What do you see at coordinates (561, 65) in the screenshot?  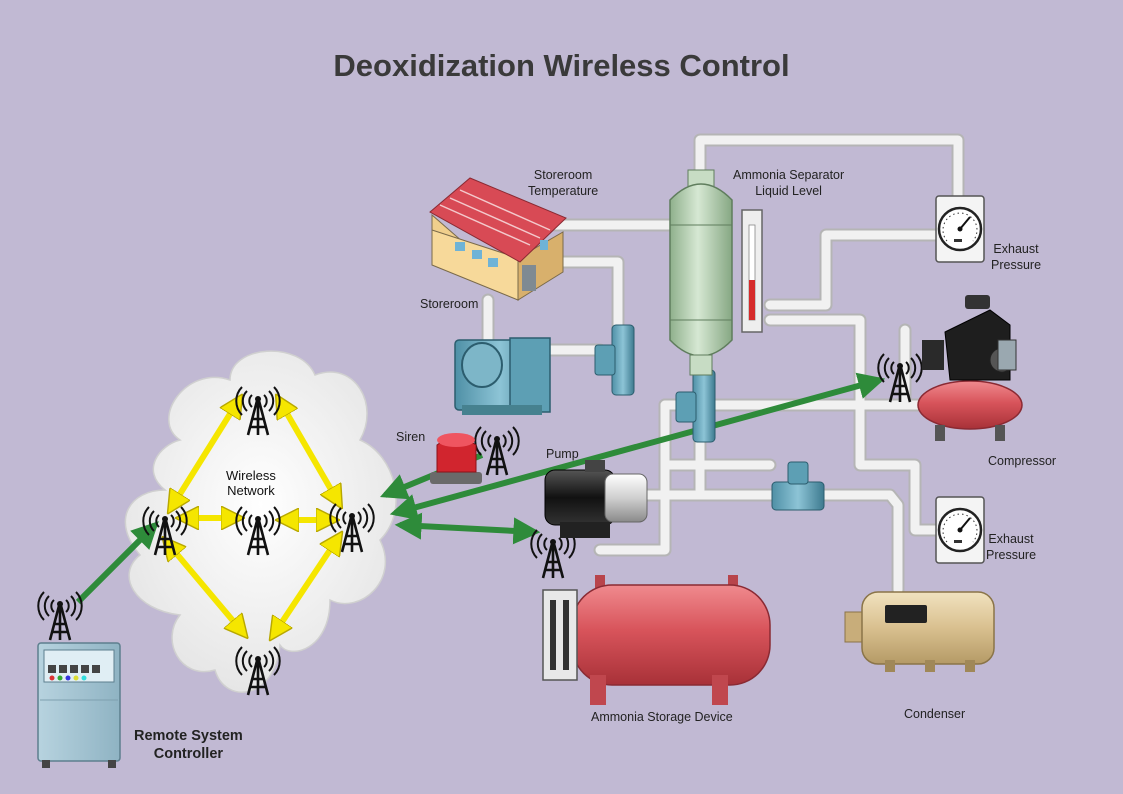 I see `diagram-title: Deoxidization Wireless Control` at bounding box center [561, 65].